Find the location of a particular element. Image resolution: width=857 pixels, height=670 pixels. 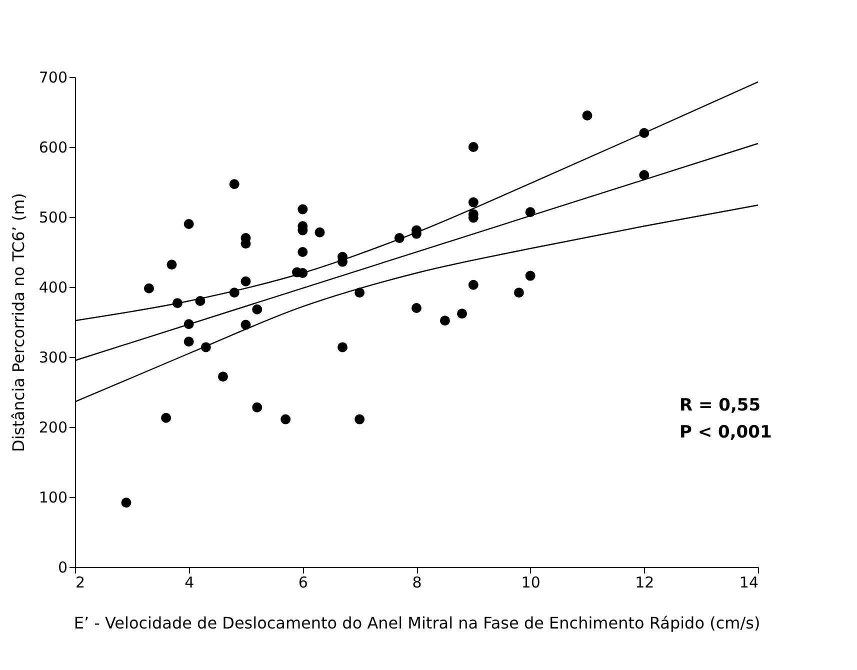

x-tick-label: 2 is located at coordinates (81, 583).